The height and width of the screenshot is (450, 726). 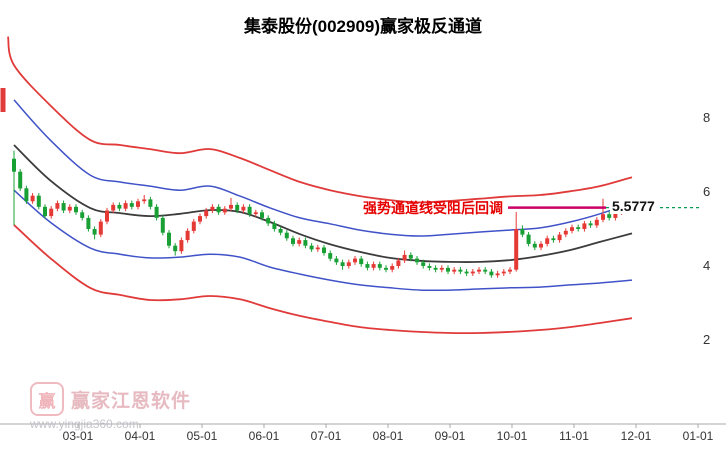 What do you see at coordinates (433, 207) in the screenshot?
I see `annotation-callout-text: 强势通道线受阻后回调` at bounding box center [433, 207].